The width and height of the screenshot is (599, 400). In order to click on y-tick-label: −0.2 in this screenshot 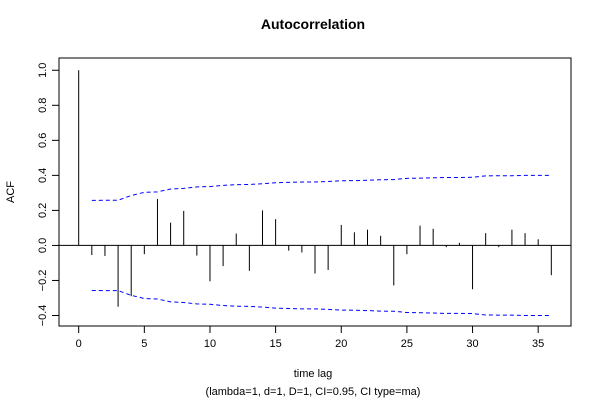, I will do `click(43, 281)`.